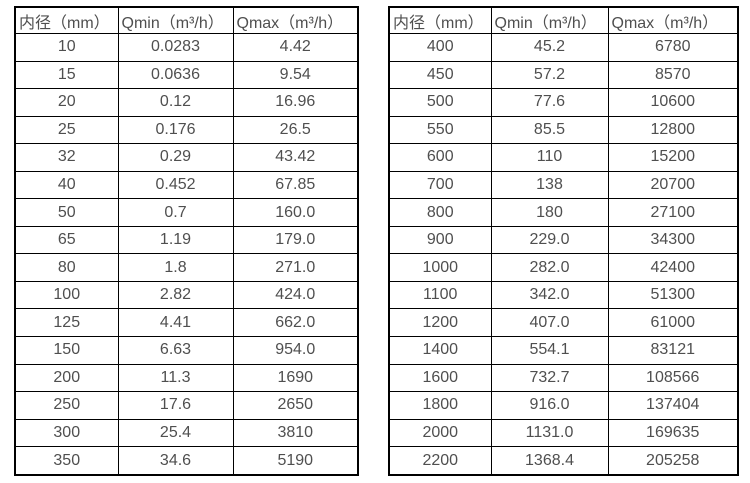  I want to click on cell-diameter: 2000, so click(440, 433).